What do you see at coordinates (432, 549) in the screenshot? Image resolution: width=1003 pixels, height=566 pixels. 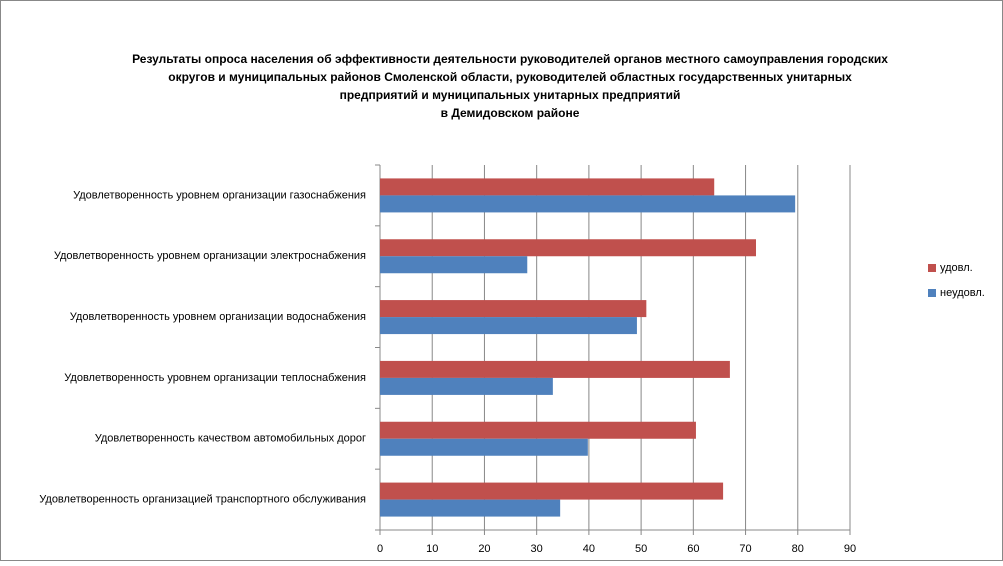 I see `x-tick-label: 10` at bounding box center [432, 549].